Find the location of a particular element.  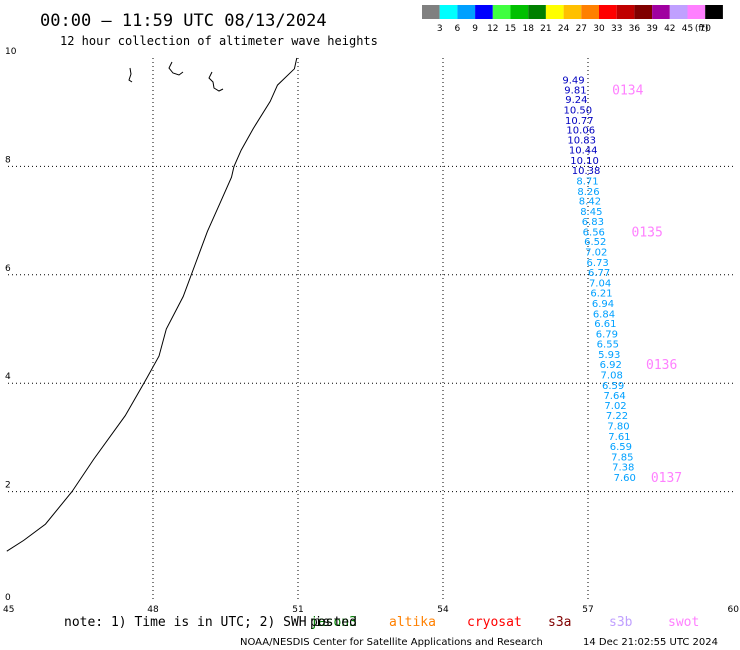

wave-height-value: 7.02 is located at coordinates (596, 252).